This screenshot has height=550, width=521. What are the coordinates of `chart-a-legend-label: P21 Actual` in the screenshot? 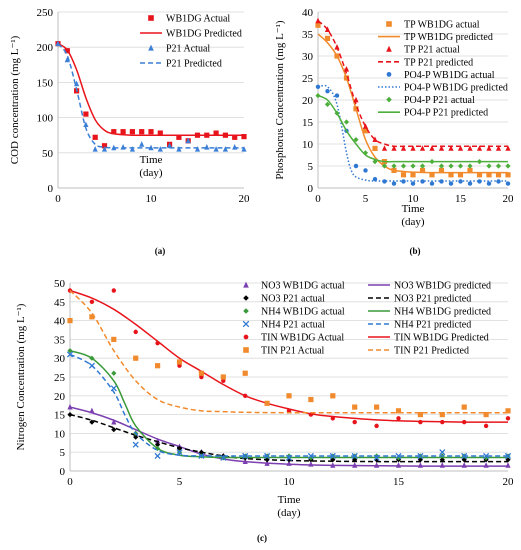 It's located at (188, 49).